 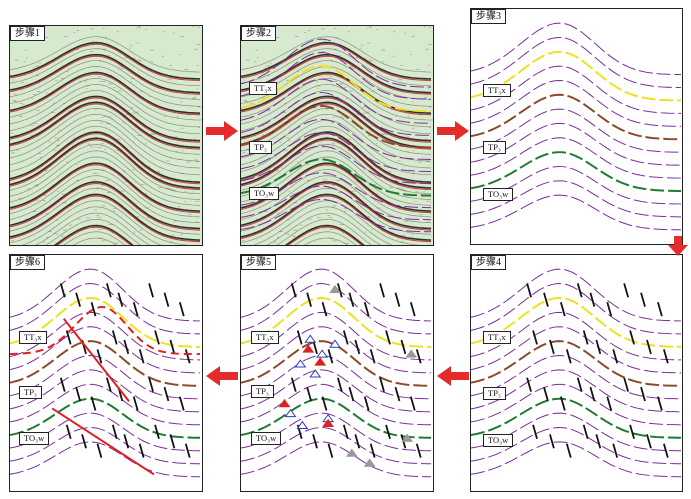 I want to click on seismic-section, so click(x=106, y=135).